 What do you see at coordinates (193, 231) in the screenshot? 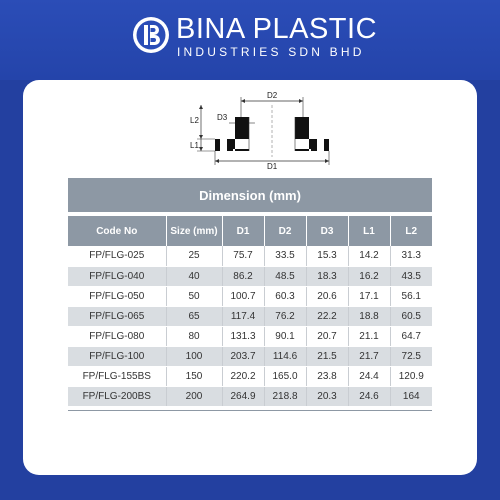
I see `column-header: Size (mm)` at bounding box center [193, 231].